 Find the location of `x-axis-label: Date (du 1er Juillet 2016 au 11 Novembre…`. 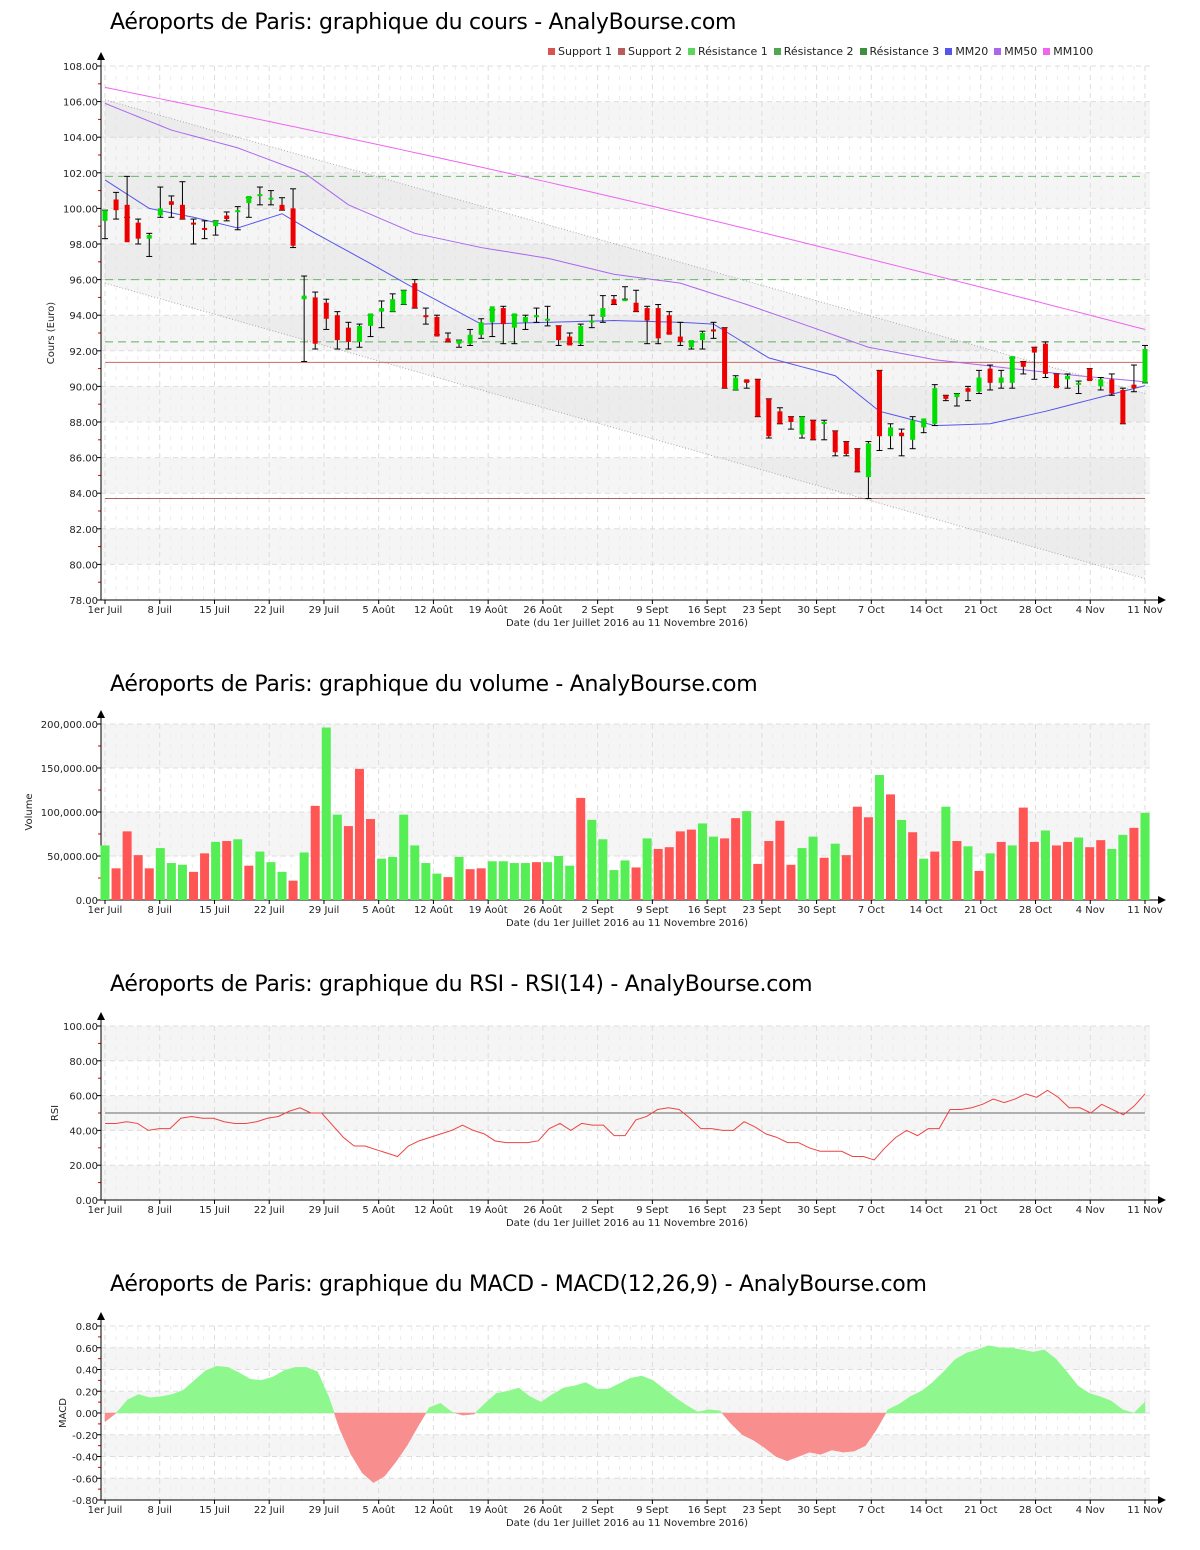

x-axis-label: Date (du 1er Juillet 2016 au 11 Novembre… is located at coordinates (627, 623).